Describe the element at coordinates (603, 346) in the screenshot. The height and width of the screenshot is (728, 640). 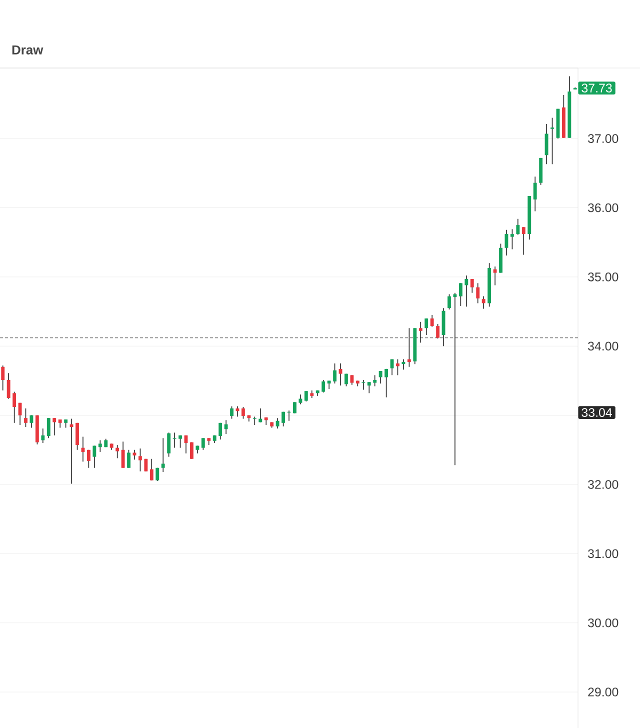
I see `y-tick-label: 34.00` at that location.